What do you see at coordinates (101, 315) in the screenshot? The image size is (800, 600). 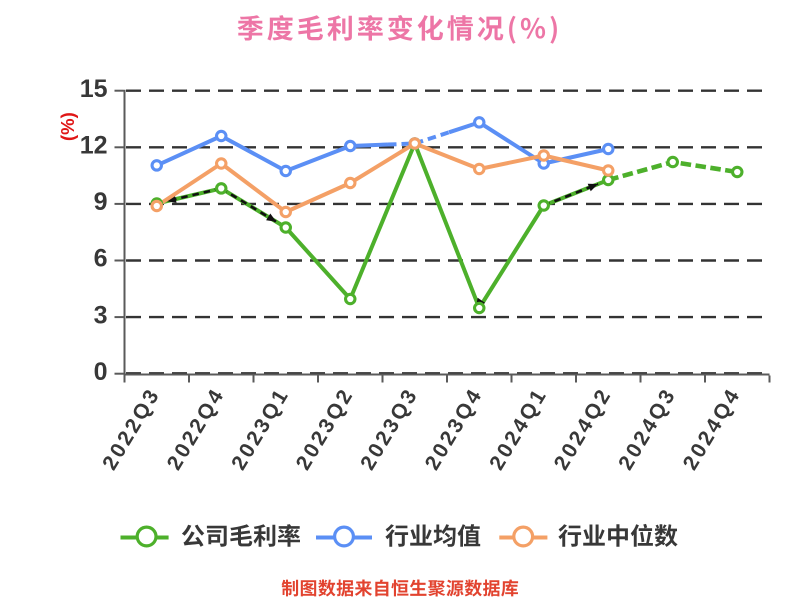 I see `svg-text: 3` at bounding box center [101, 315].